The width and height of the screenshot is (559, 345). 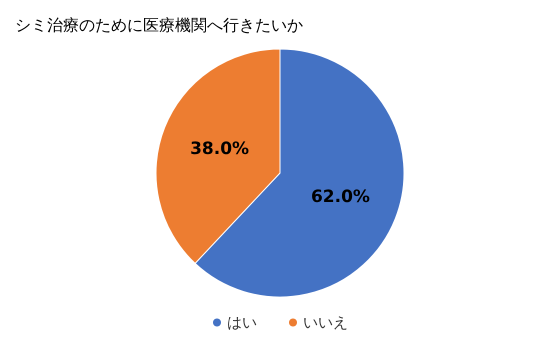 What do you see at coordinates (242, 323) in the screenshot?
I see `legend-label: はい` at bounding box center [242, 323].